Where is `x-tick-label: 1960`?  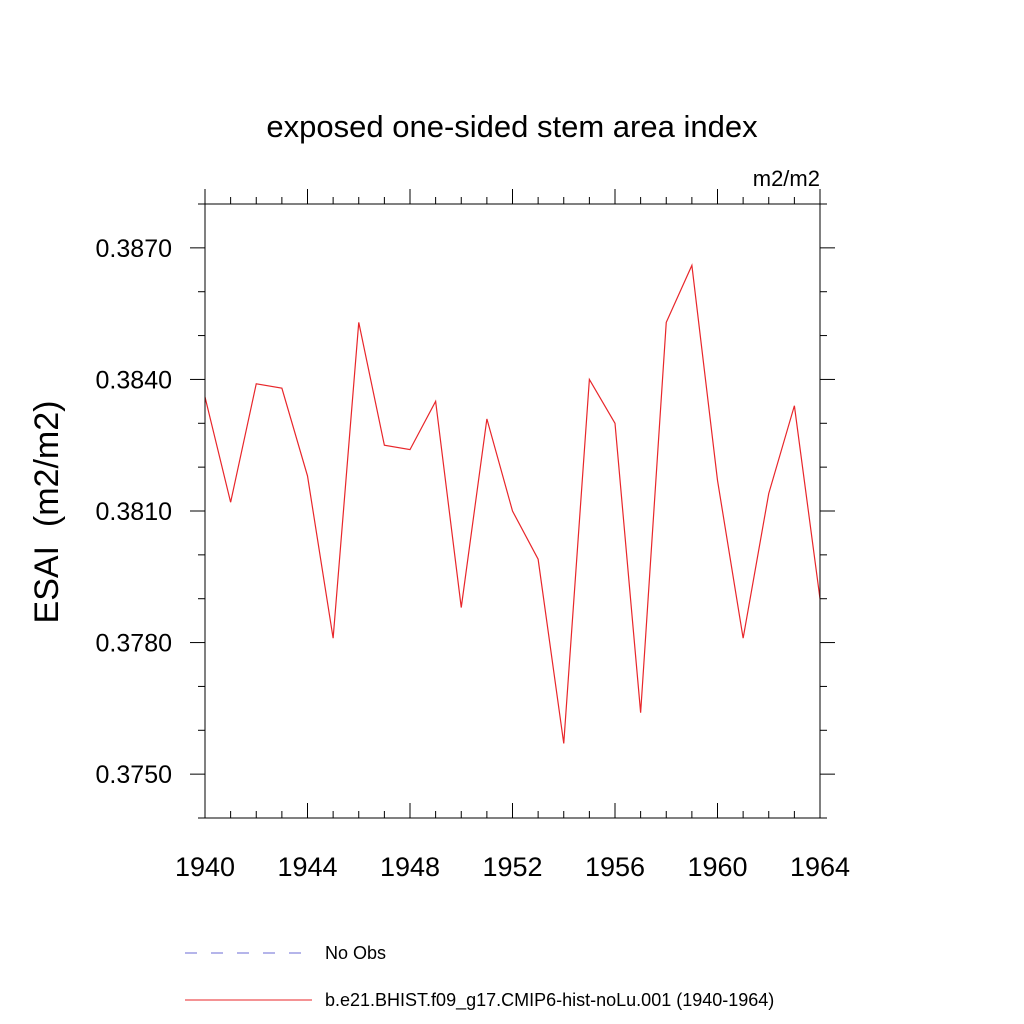 x-tick-label: 1960 is located at coordinates (717, 867).